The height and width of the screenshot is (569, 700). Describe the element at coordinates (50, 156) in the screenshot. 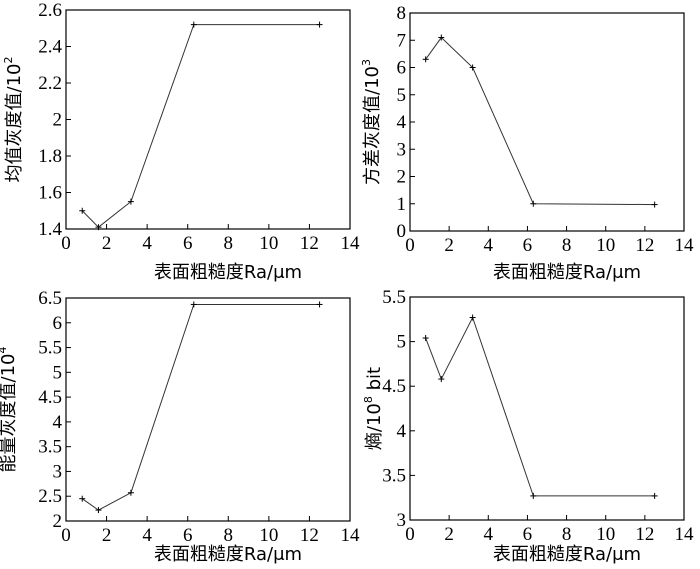

I see `y-tick-label: 1.8` at that location.